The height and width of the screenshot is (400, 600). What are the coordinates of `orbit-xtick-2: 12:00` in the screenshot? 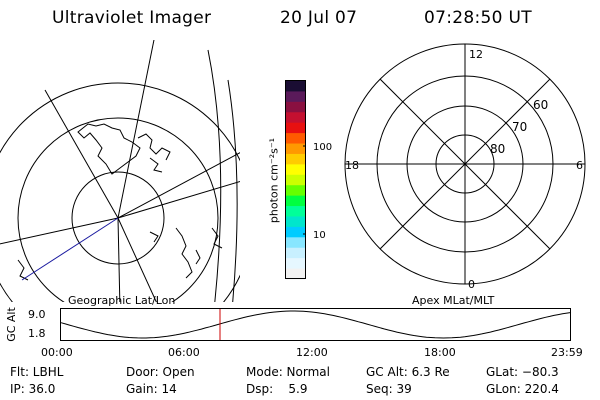 It's located at (312, 352).